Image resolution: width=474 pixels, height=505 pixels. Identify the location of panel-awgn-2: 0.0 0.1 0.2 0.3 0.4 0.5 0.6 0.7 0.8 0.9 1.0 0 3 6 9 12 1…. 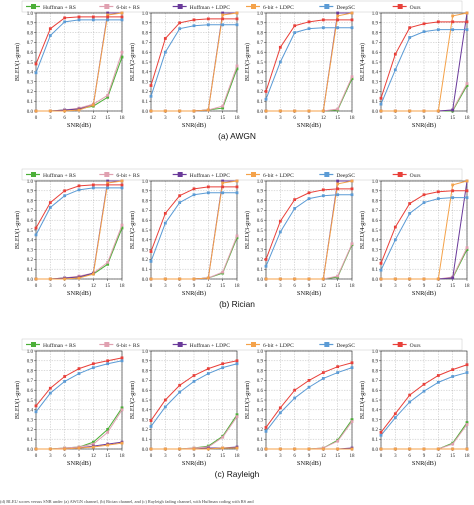
(184, 70).